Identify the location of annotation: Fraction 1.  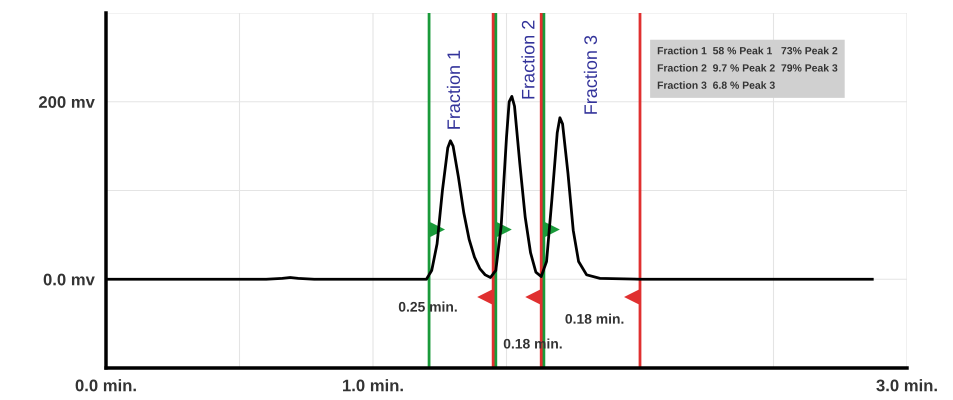
(453, 89).